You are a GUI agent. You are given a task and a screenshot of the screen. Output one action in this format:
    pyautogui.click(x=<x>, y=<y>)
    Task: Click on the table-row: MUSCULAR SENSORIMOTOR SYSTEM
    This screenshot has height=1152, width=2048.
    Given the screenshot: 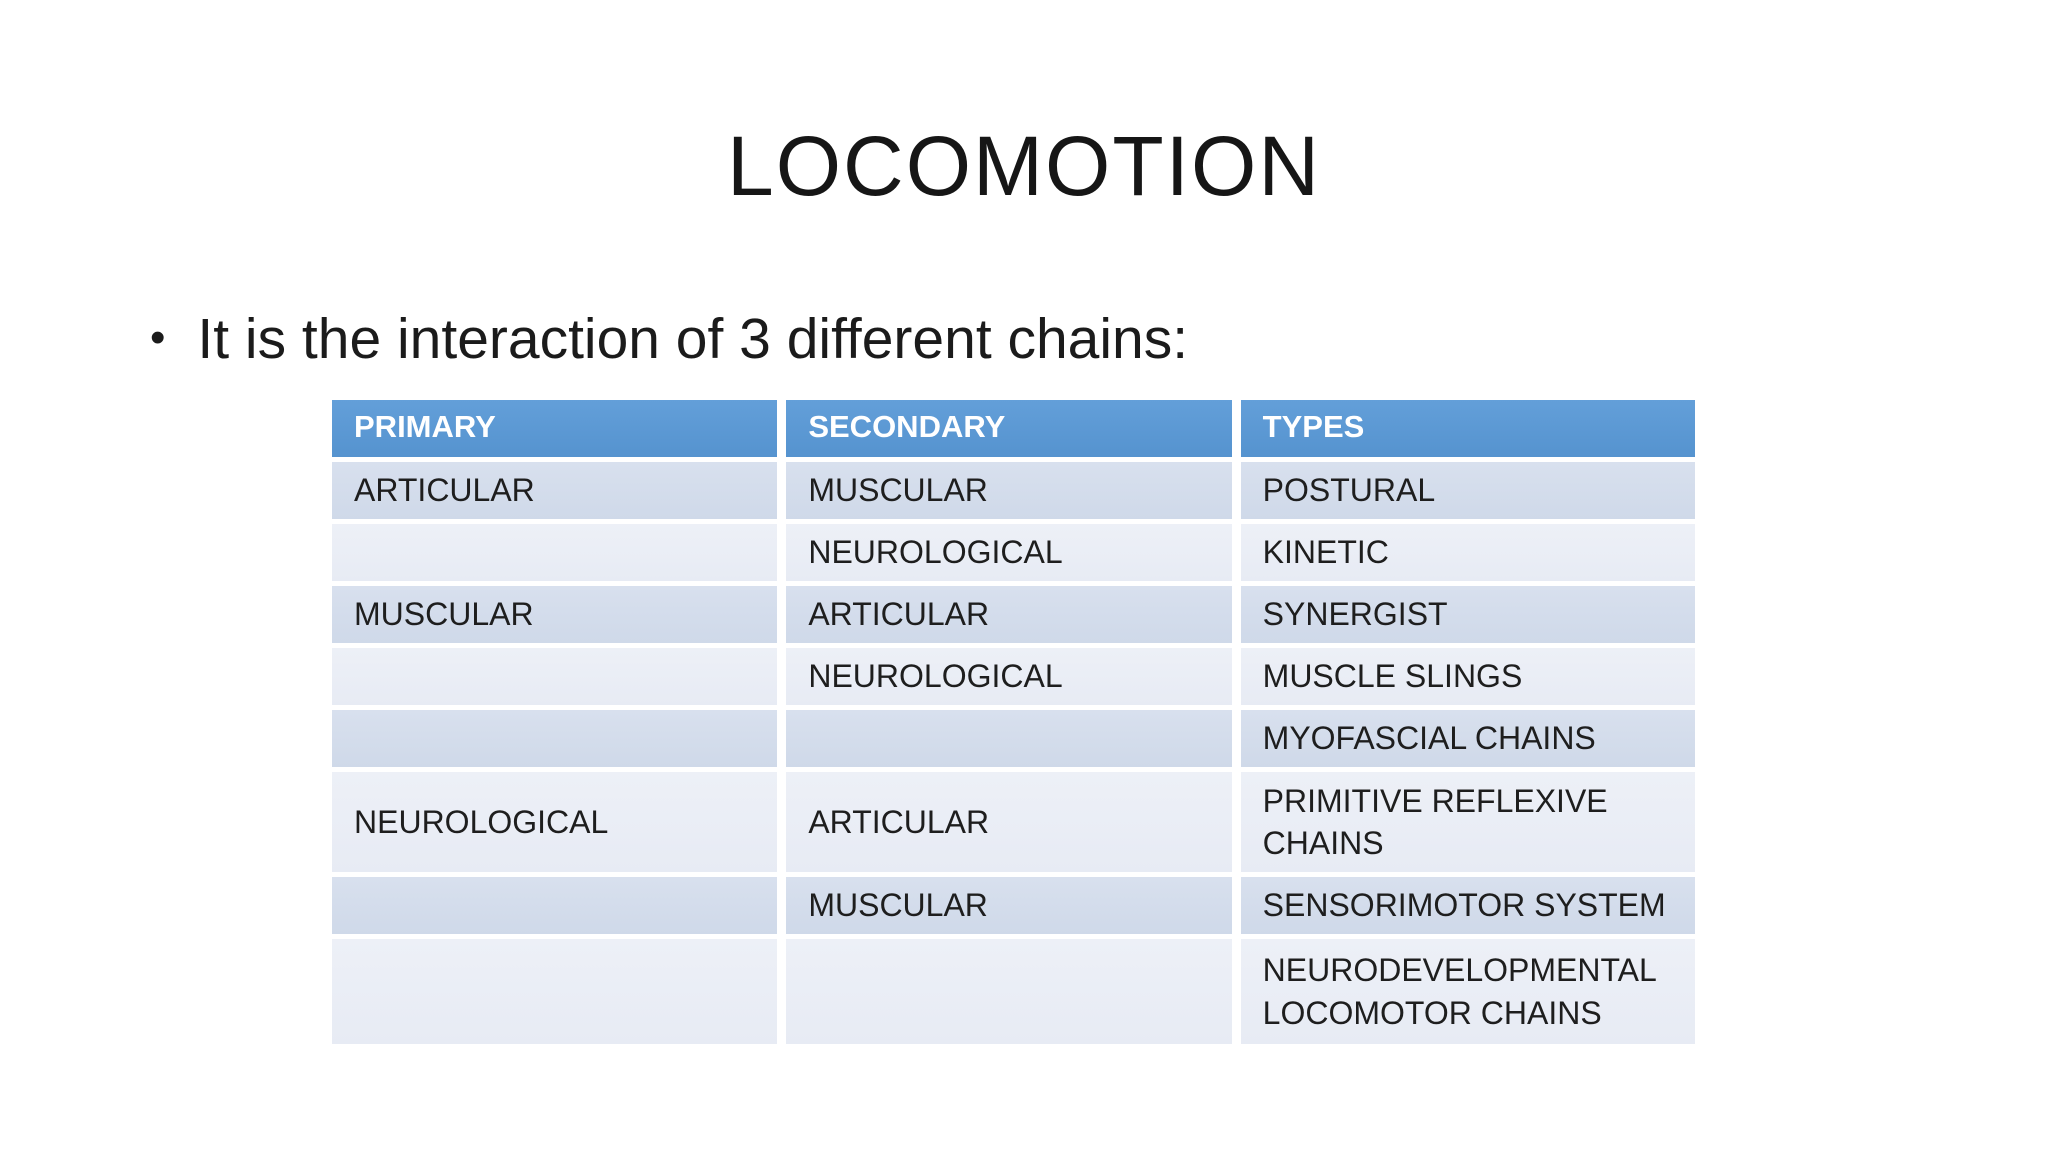 What is the action you would take?
    pyautogui.click(x=1013, y=908)
    